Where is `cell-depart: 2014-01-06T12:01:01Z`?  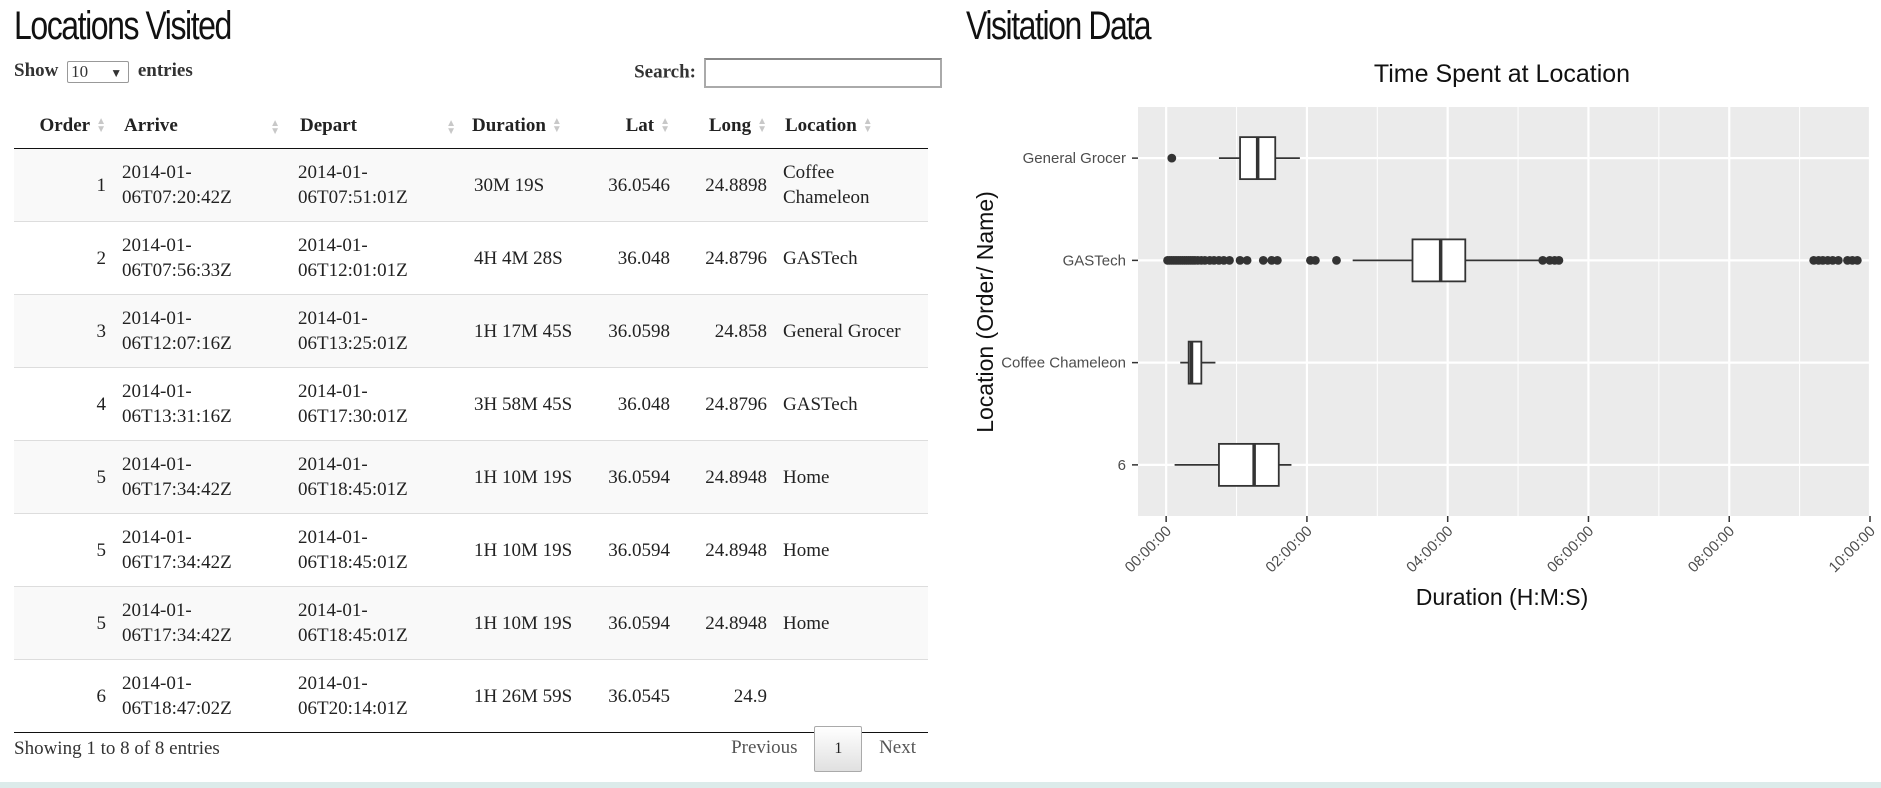 cell-depart: 2014-01-06T12:01:01Z is located at coordinates (378, 258).